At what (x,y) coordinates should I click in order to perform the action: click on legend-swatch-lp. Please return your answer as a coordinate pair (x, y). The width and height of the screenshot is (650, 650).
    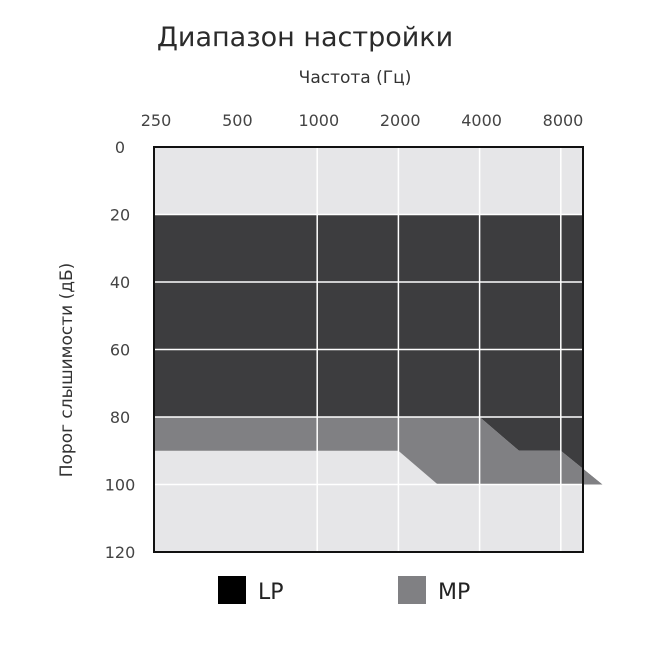
    Looking at the image, I should click on (232, 590).